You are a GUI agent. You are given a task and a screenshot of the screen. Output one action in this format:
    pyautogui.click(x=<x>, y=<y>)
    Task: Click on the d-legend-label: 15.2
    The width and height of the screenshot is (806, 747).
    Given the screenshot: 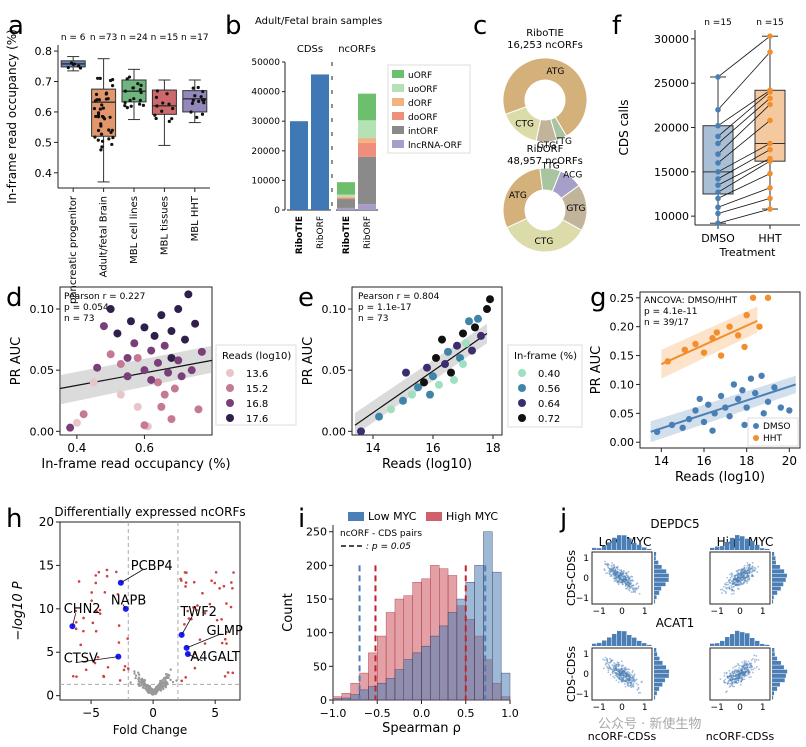 What is the action you would take?
    pyautogui.click(x=257, y=389)
    